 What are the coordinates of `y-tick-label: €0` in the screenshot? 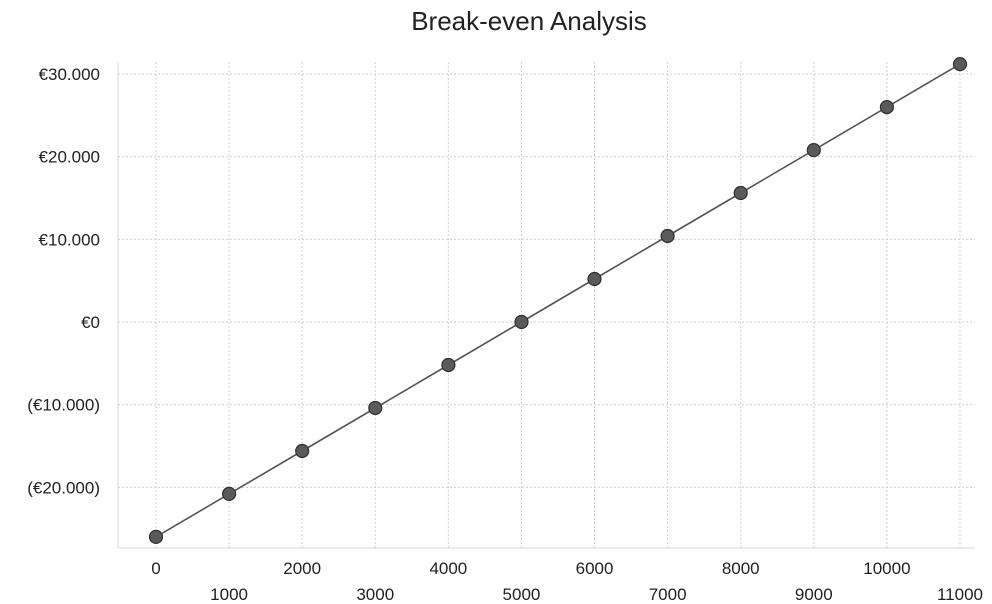 It's located at (90, 322).